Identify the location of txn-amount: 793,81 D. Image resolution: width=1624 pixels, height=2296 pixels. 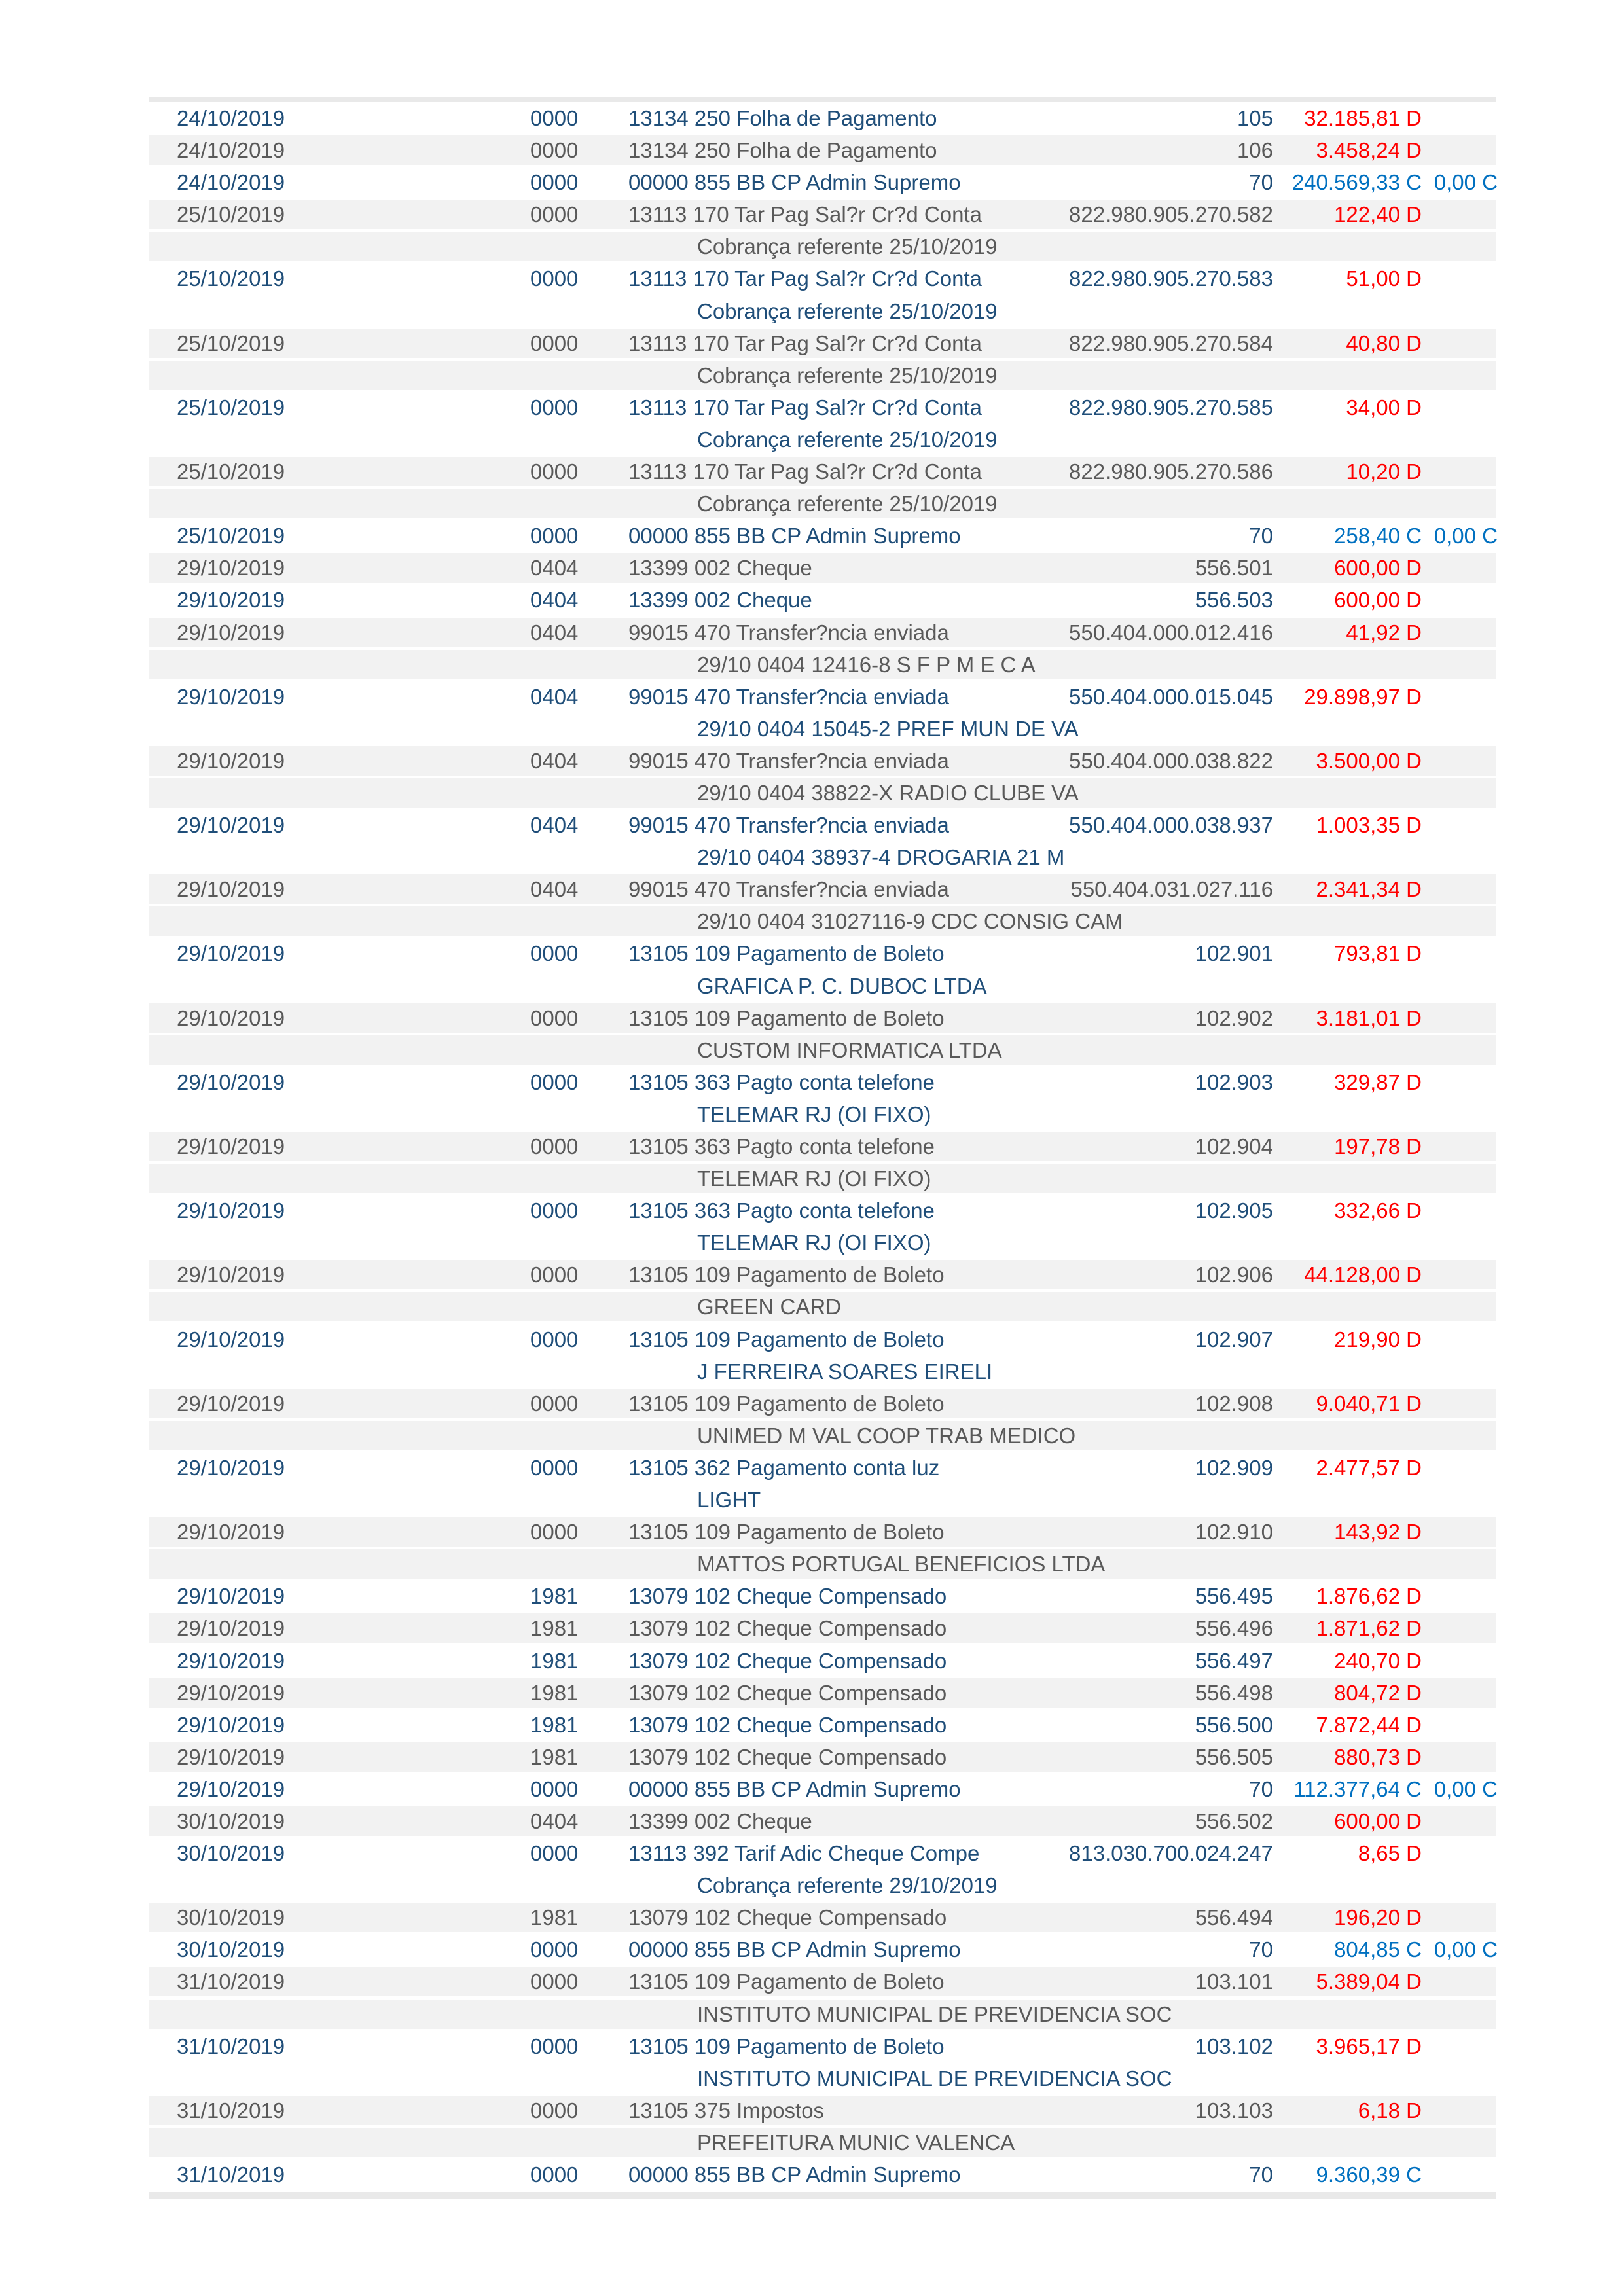
(1378, 953).